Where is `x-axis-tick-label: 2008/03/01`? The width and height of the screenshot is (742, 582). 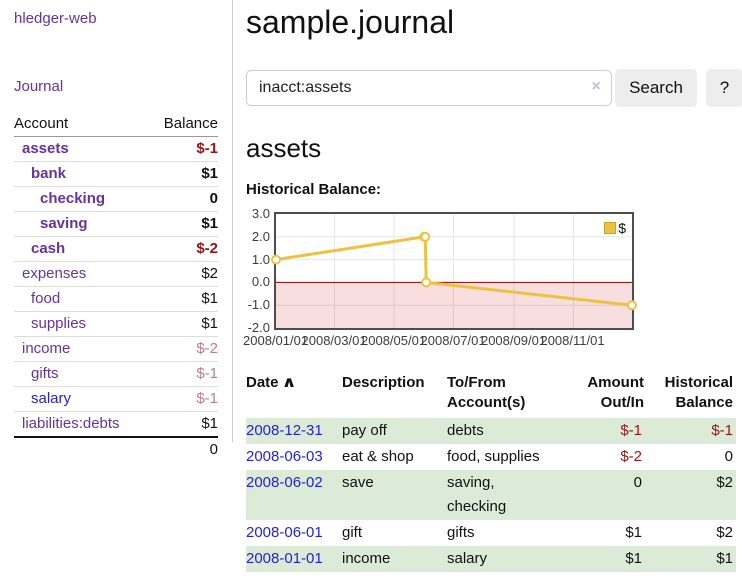 x-axis-tick-label: 2008/03/01 is located at coordinates (334, 340).